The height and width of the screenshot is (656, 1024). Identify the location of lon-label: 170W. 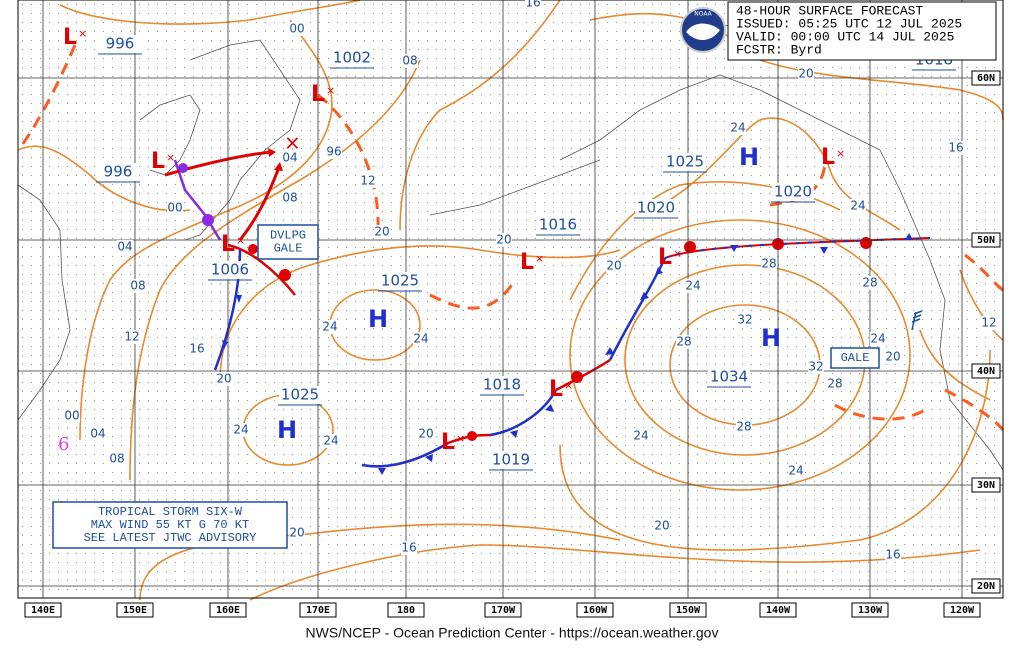
(503, 610).